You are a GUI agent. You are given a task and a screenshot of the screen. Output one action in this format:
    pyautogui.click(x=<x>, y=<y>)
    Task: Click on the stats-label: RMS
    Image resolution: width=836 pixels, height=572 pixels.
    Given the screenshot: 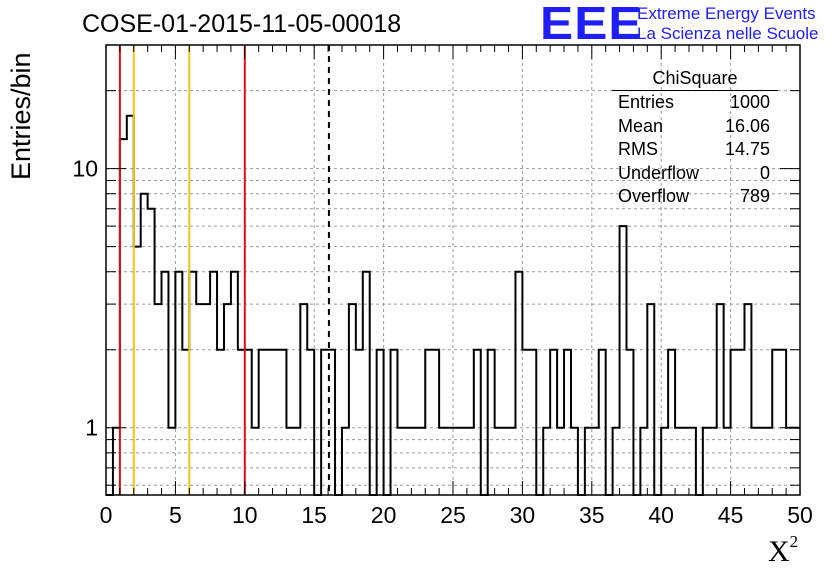 What is the action you would take?
    pyautogui.click(x=638, y=149)
    